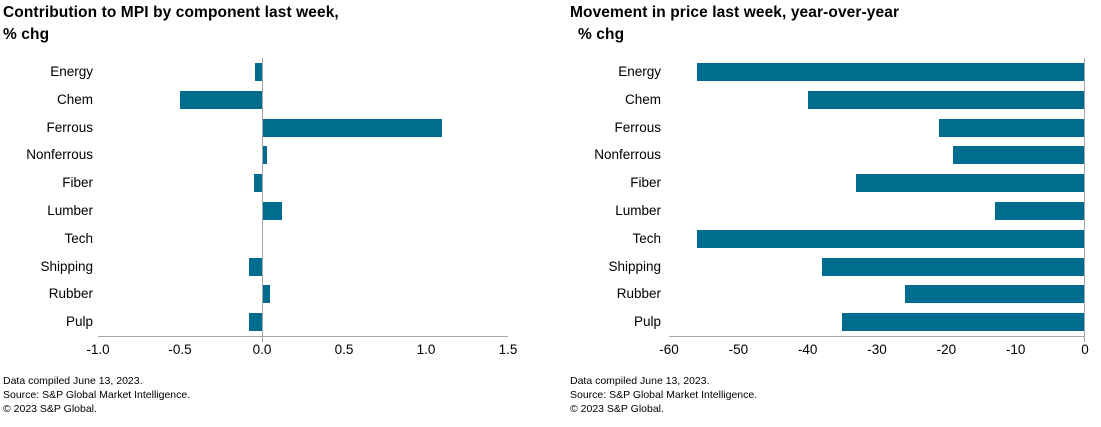 This screenshot has height=427, width=1101. Describe the element at coordinates (1015, 349) in the screenshot. I see `x-tick-label: -10` at that location.